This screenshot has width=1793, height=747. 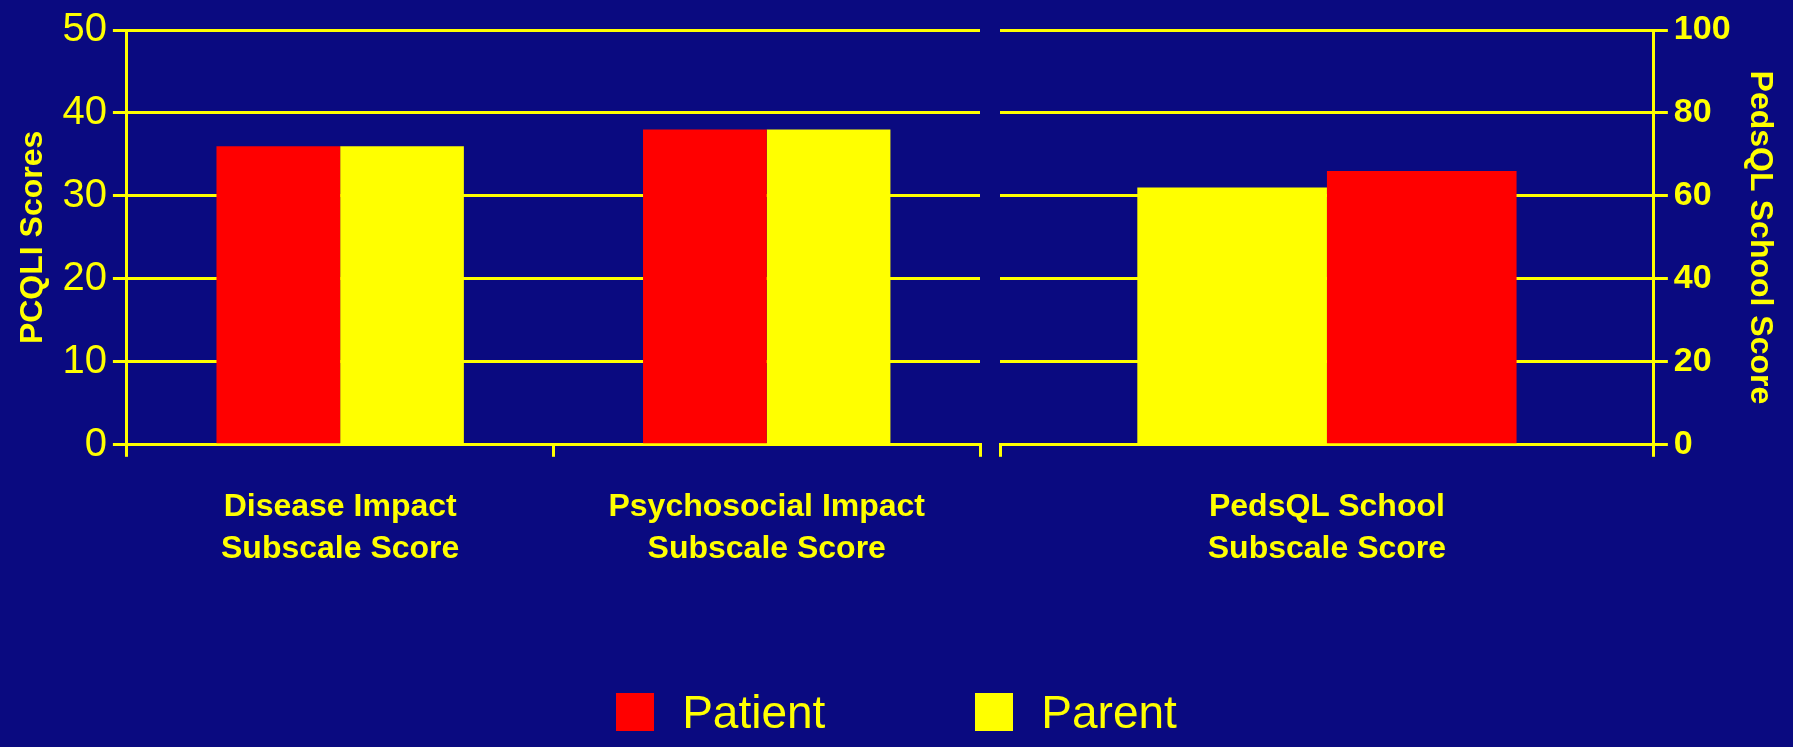 What do you see at coordinates (84, 358) in the screenshot?
I see `y-tick-label: 10` at bounding box center [84, 358].